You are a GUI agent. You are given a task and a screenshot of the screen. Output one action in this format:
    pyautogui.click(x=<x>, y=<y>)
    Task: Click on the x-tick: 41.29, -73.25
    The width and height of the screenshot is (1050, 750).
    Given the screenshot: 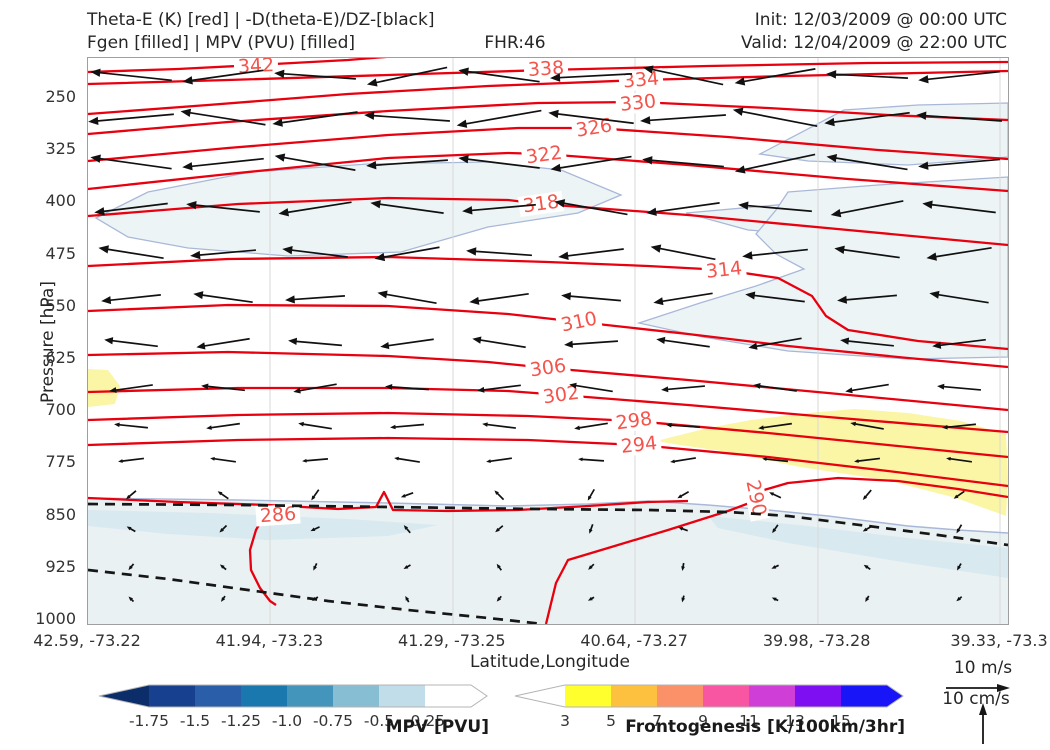 What is the action you would take?
    pyautogui.click(x=452, y=640)
    